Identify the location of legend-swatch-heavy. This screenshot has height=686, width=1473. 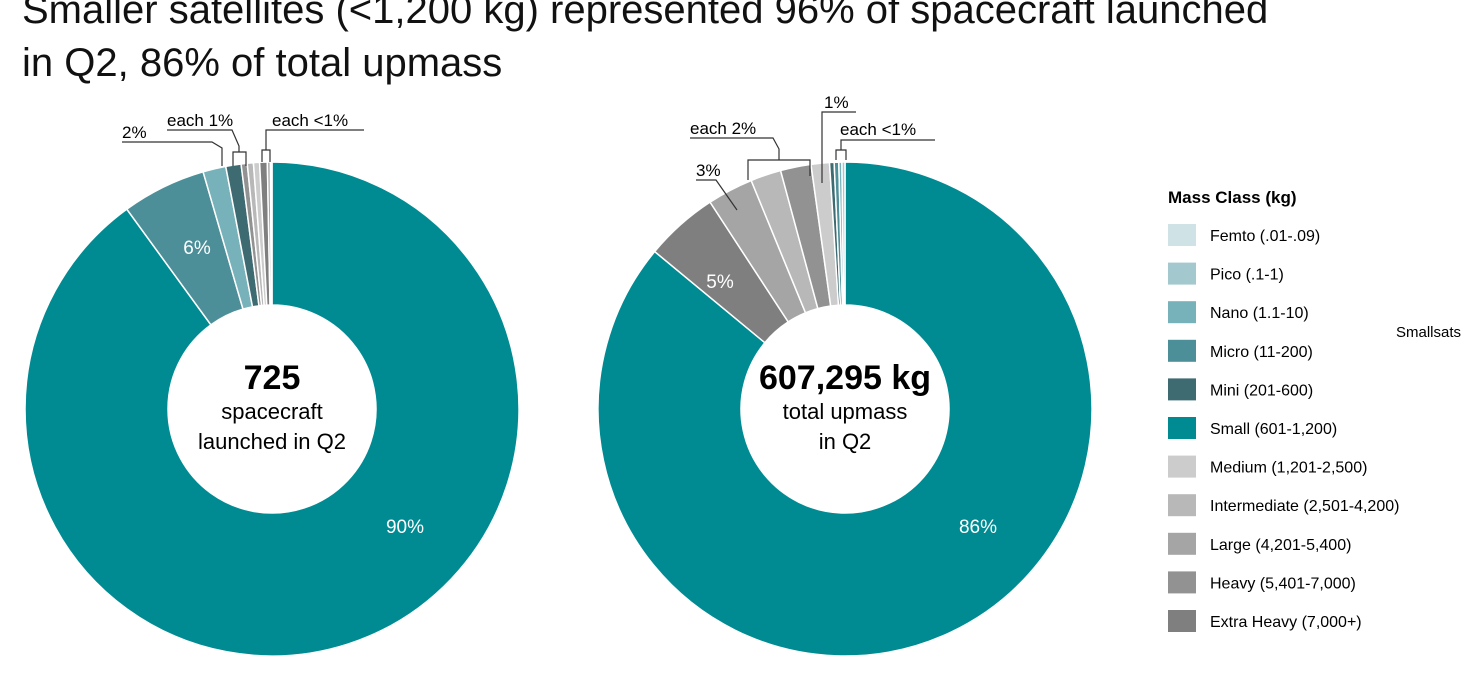
(1182, 582).